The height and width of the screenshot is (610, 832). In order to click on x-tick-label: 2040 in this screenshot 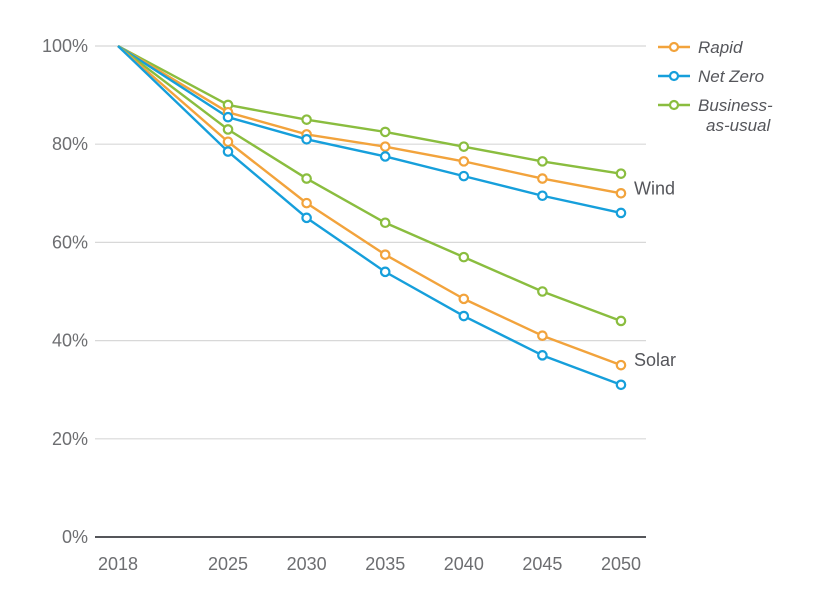, I will do `click(464, 564)`.